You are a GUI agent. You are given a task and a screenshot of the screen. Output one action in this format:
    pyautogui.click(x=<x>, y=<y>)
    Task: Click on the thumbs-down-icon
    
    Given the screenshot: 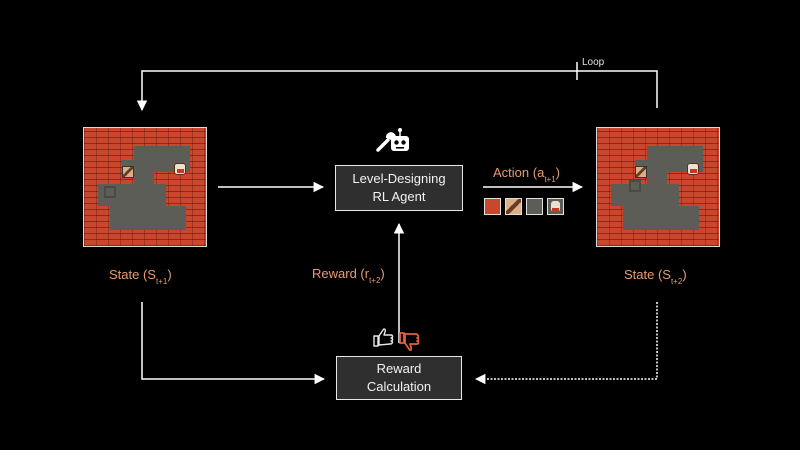 What is the action you would take?
    pyautogui.click(x=409, y=341)
    